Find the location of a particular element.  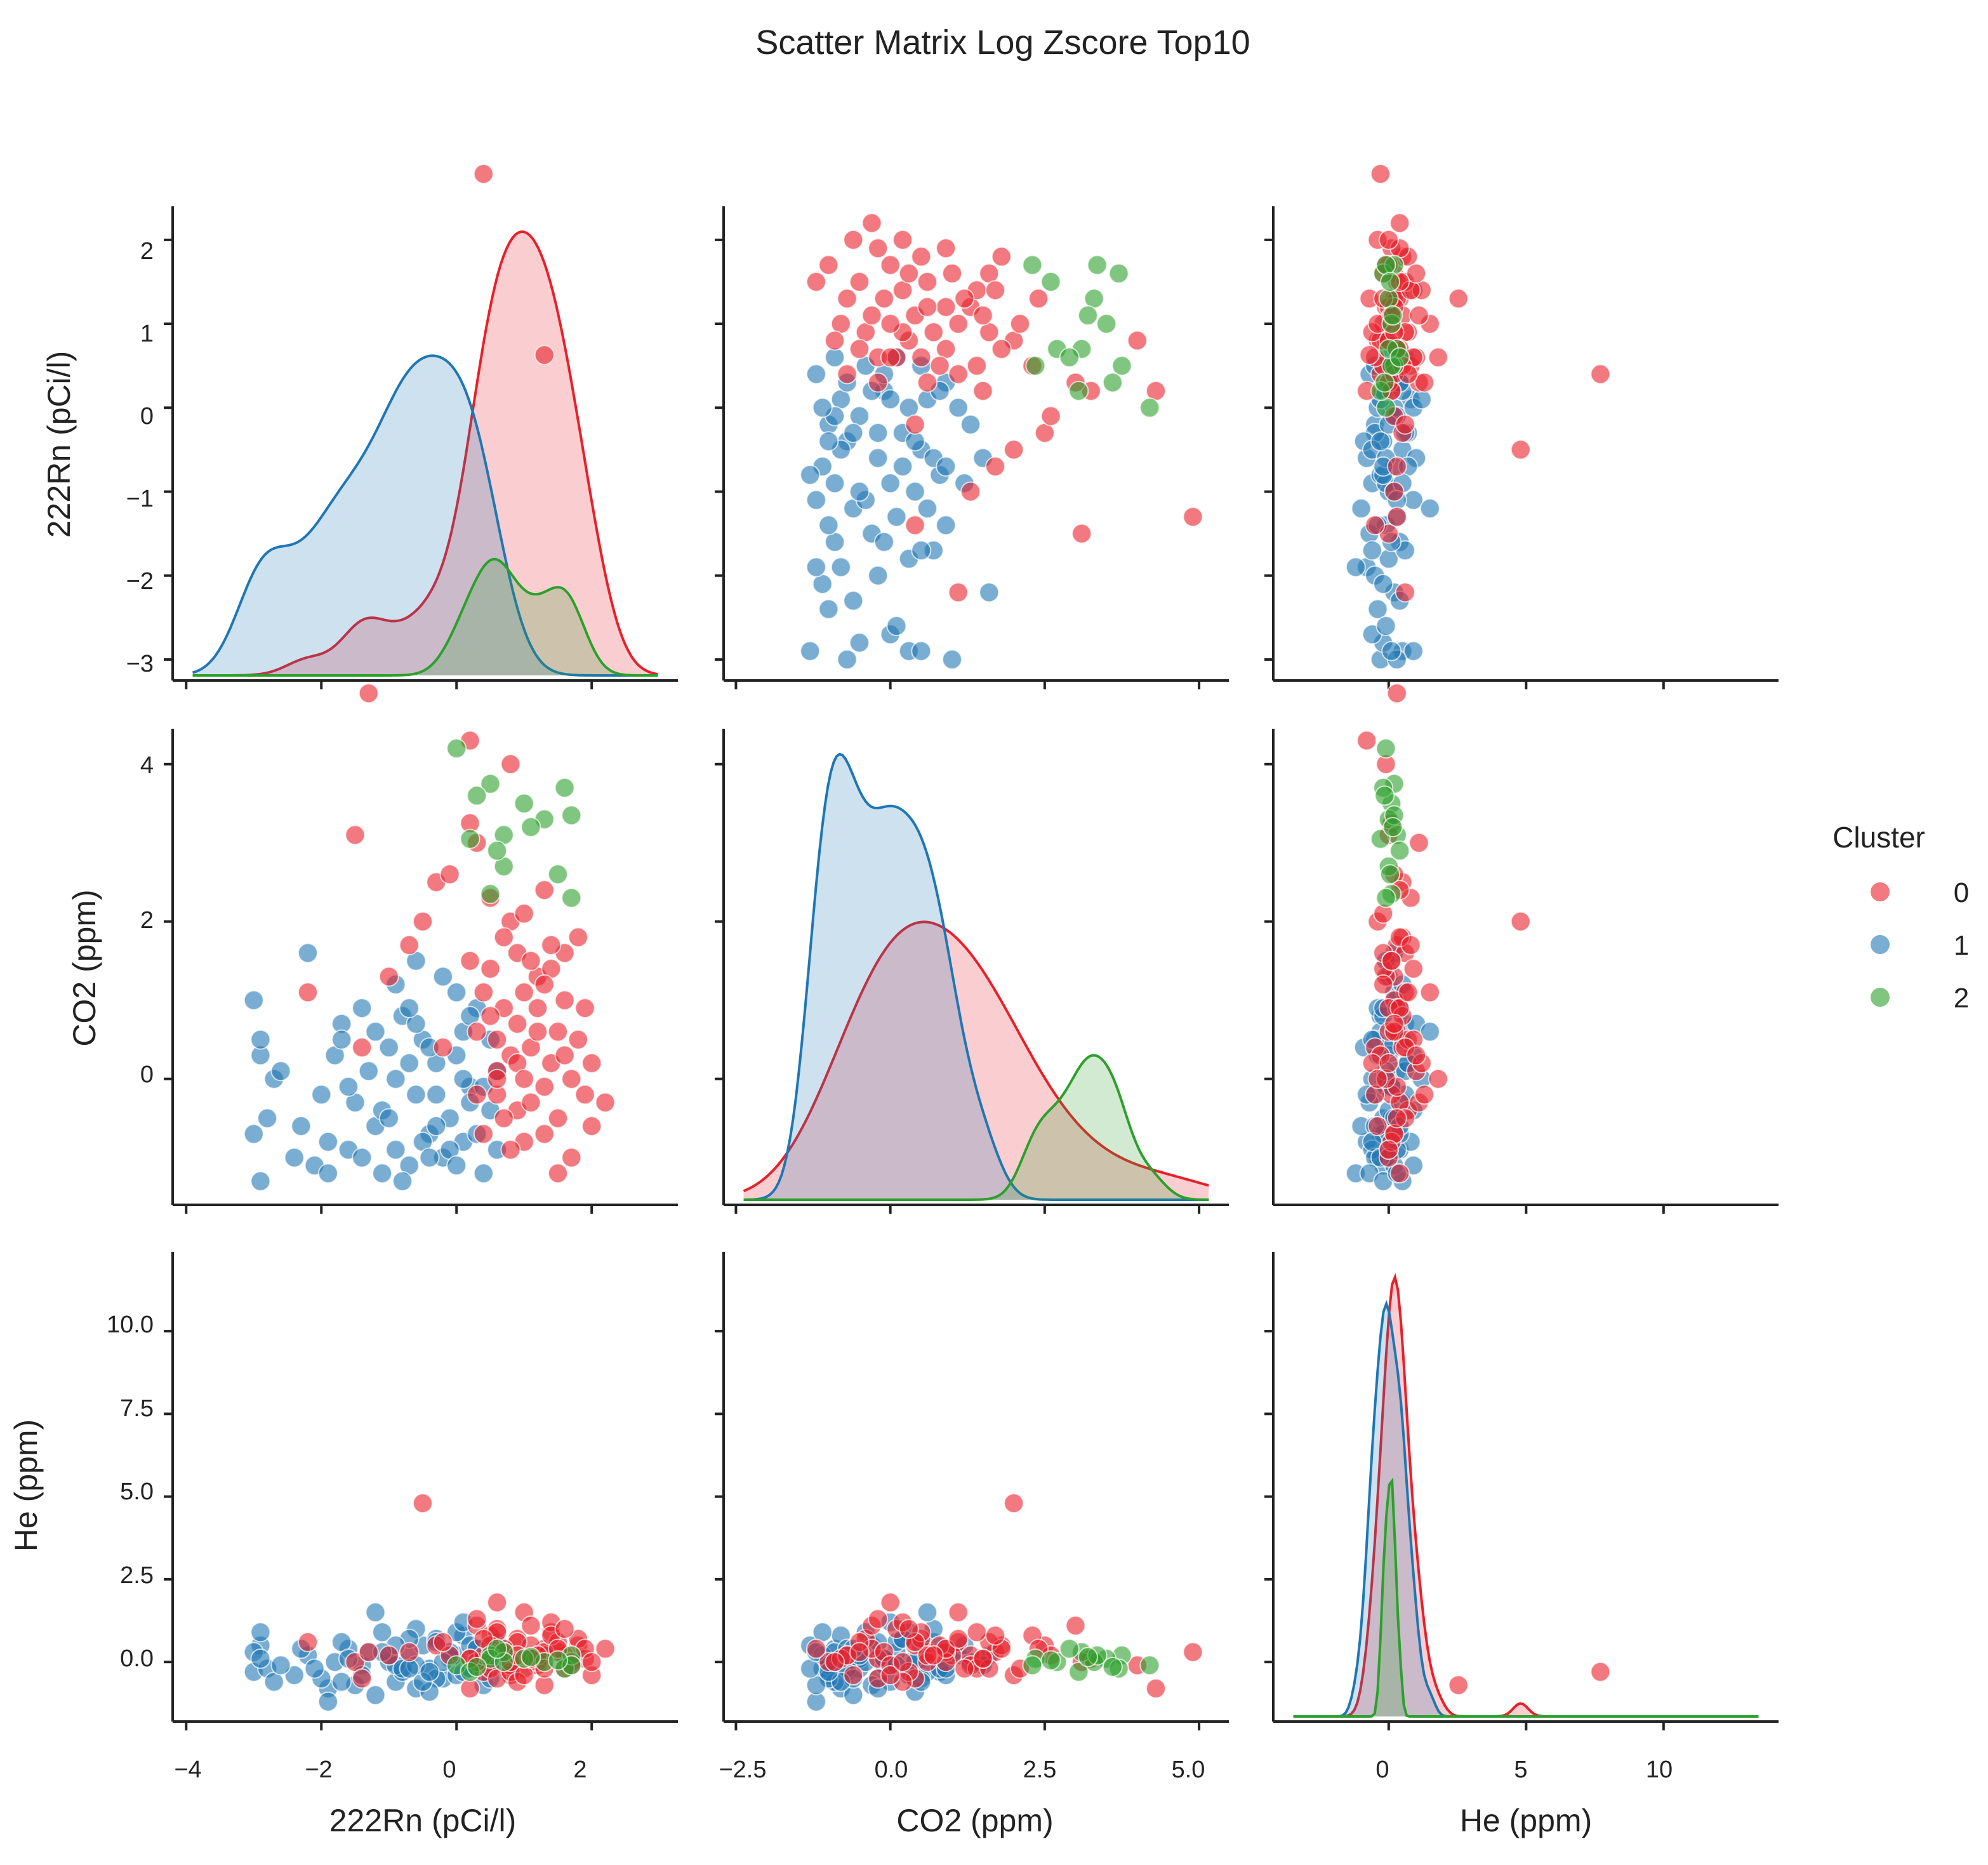

point-c0-24-r0-c1 is located at coordinates (853, 239).